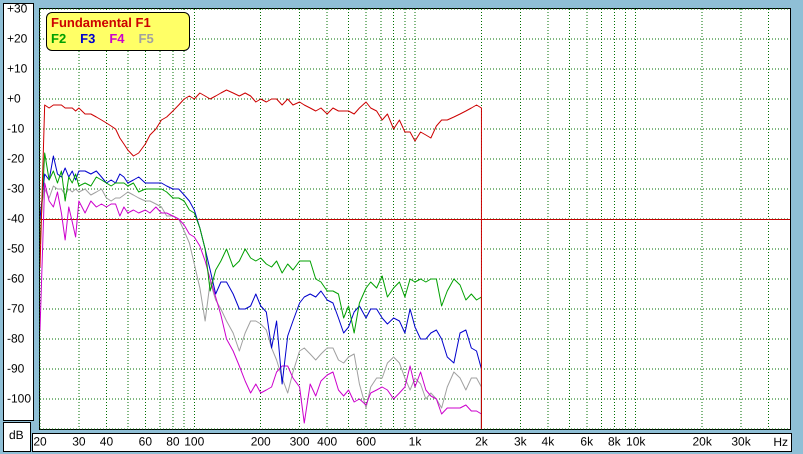  What do you see at coordinates (58, 38) in the screenshot?
I see `text: F2` at bounding box center [58, 38].